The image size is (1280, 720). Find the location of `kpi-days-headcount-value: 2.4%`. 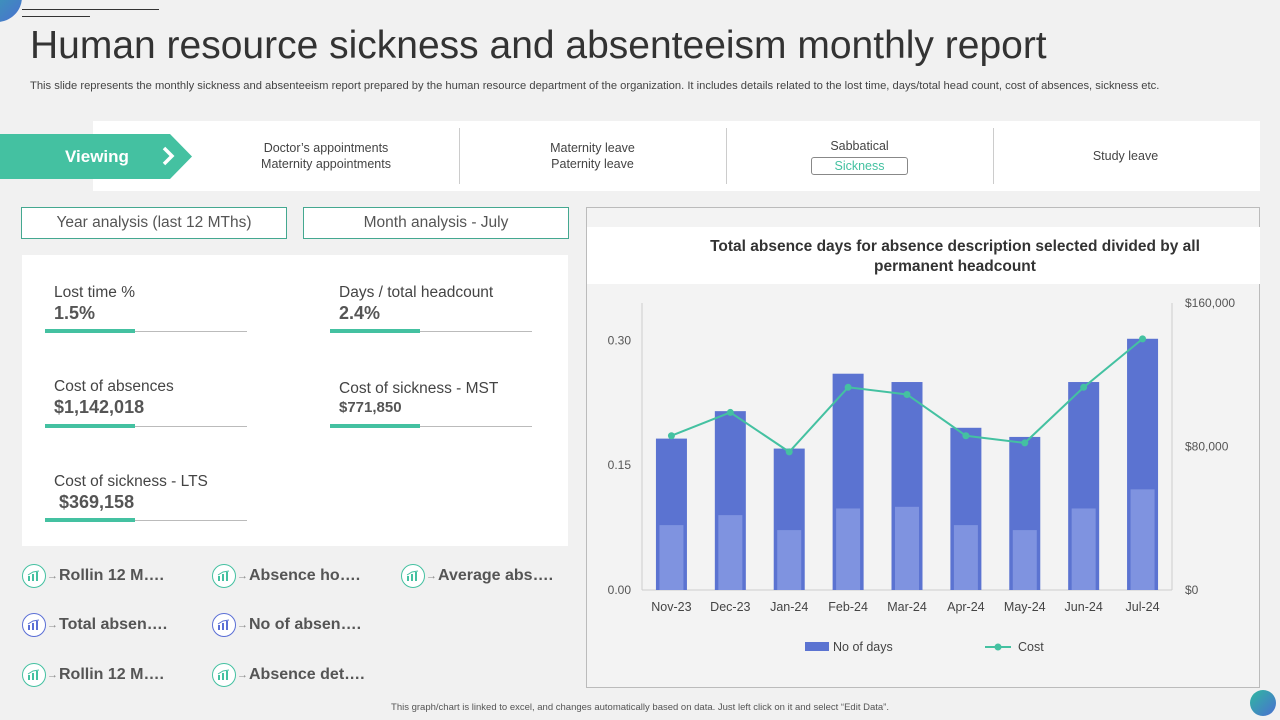

kpi-days-headcount-value: 2.4% is located at coordinates (360, 313).